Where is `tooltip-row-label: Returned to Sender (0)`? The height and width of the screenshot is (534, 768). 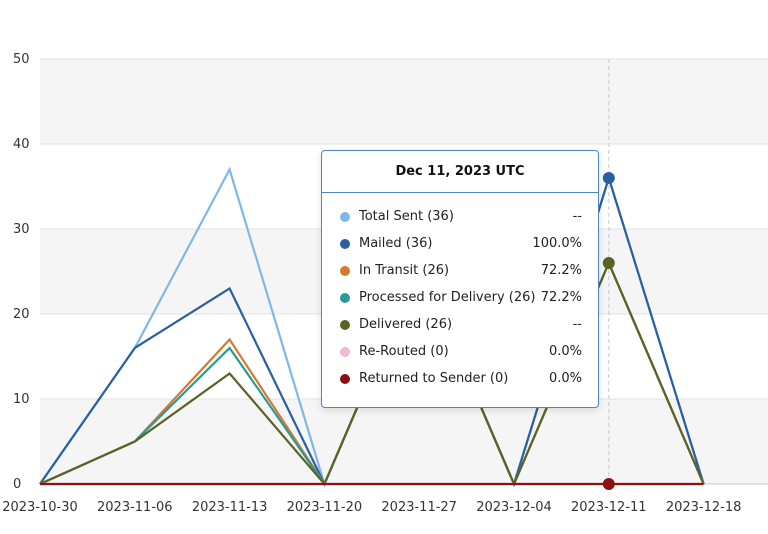
tooltip-row-label: Returned to Sender (0) is located at coordinates (434, 378).